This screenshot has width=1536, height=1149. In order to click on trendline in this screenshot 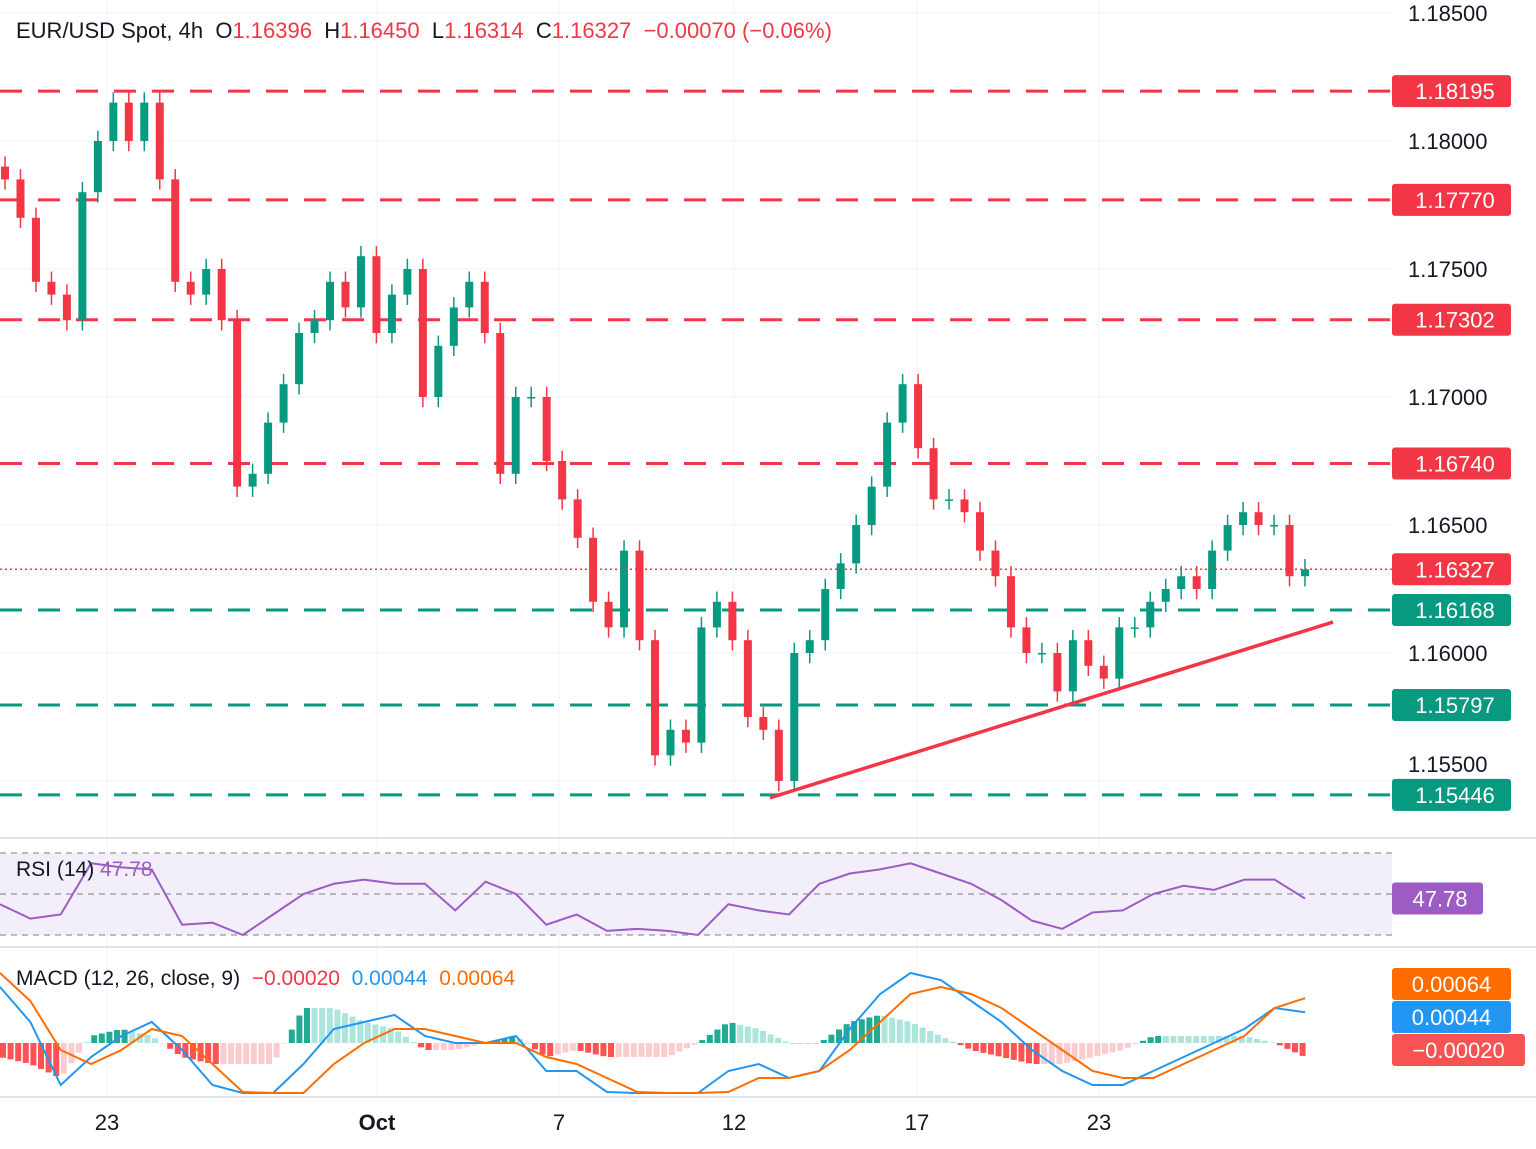, I will do `click(1051, 710)`.